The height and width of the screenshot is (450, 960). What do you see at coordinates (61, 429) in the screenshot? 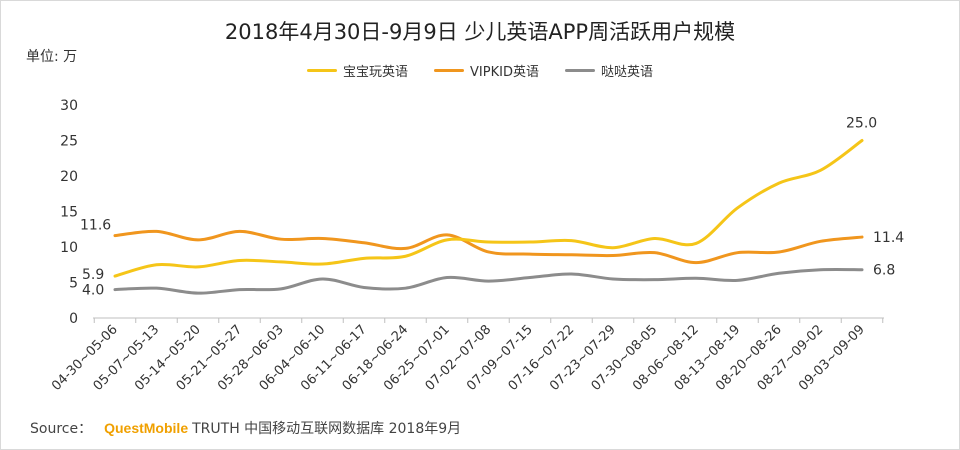
I see `source-prefix: Source：` at bounding box center [61, 429].